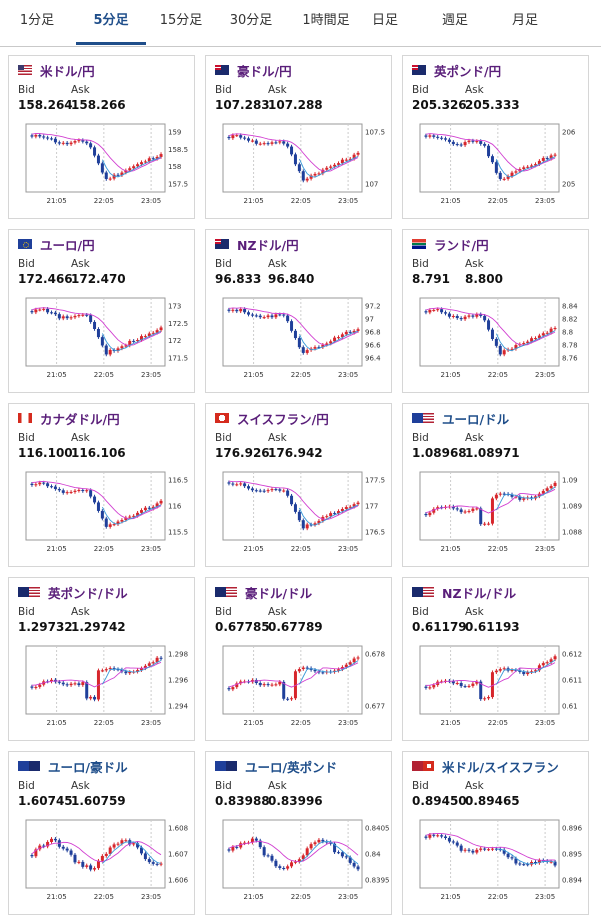 Image resolution: width=601 pixels, height=920 pixels. What do you see at coordinates (174, 133) in the screenshot?
I see `y-tick-label: 159` at bounding box center [174, 133].